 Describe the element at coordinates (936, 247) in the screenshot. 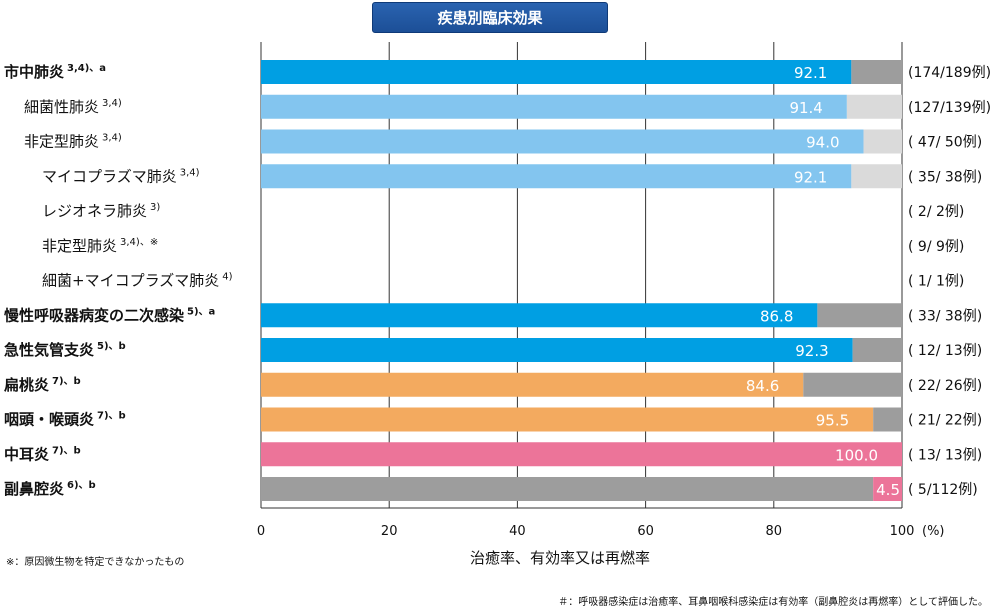

I see `count-label: ( 9/ 9例)` at that location.